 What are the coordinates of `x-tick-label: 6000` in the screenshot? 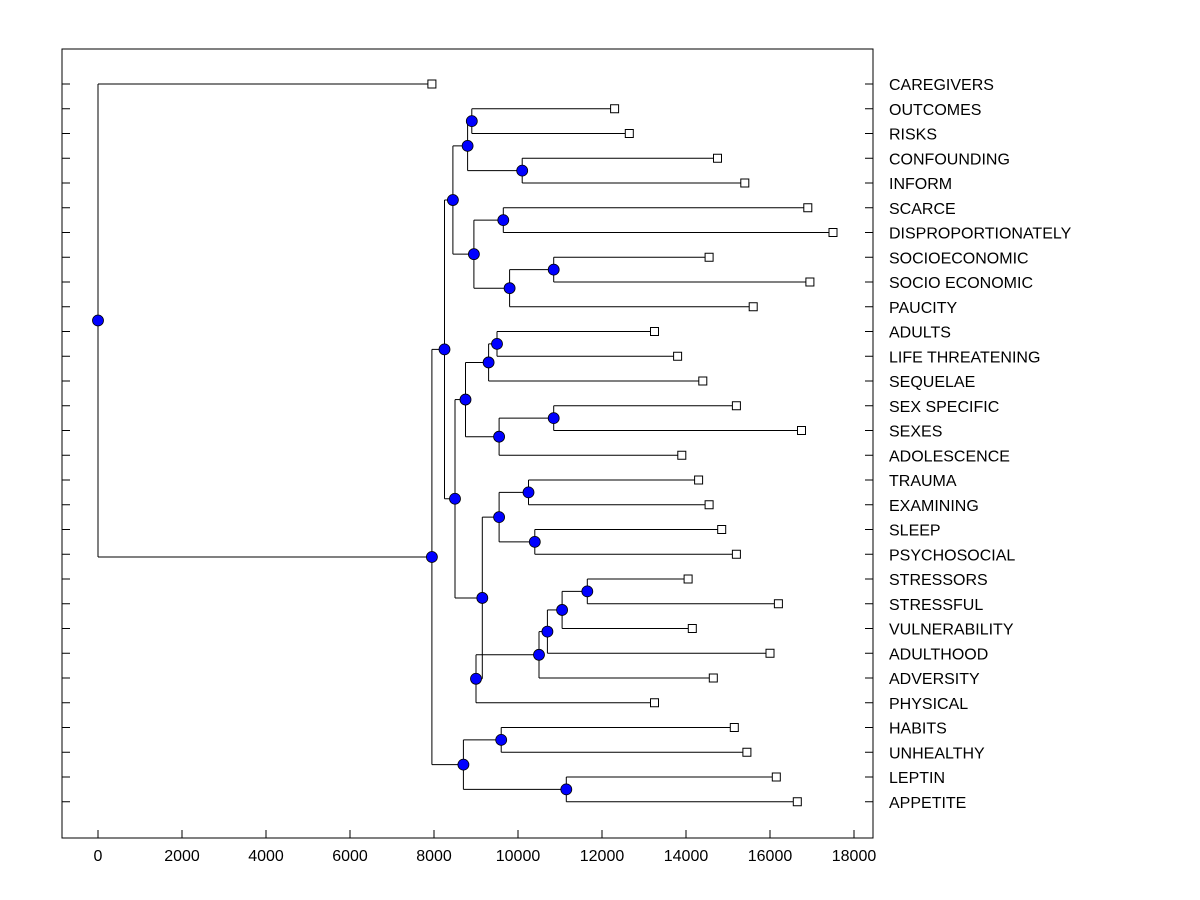 It's located at (350, 856).